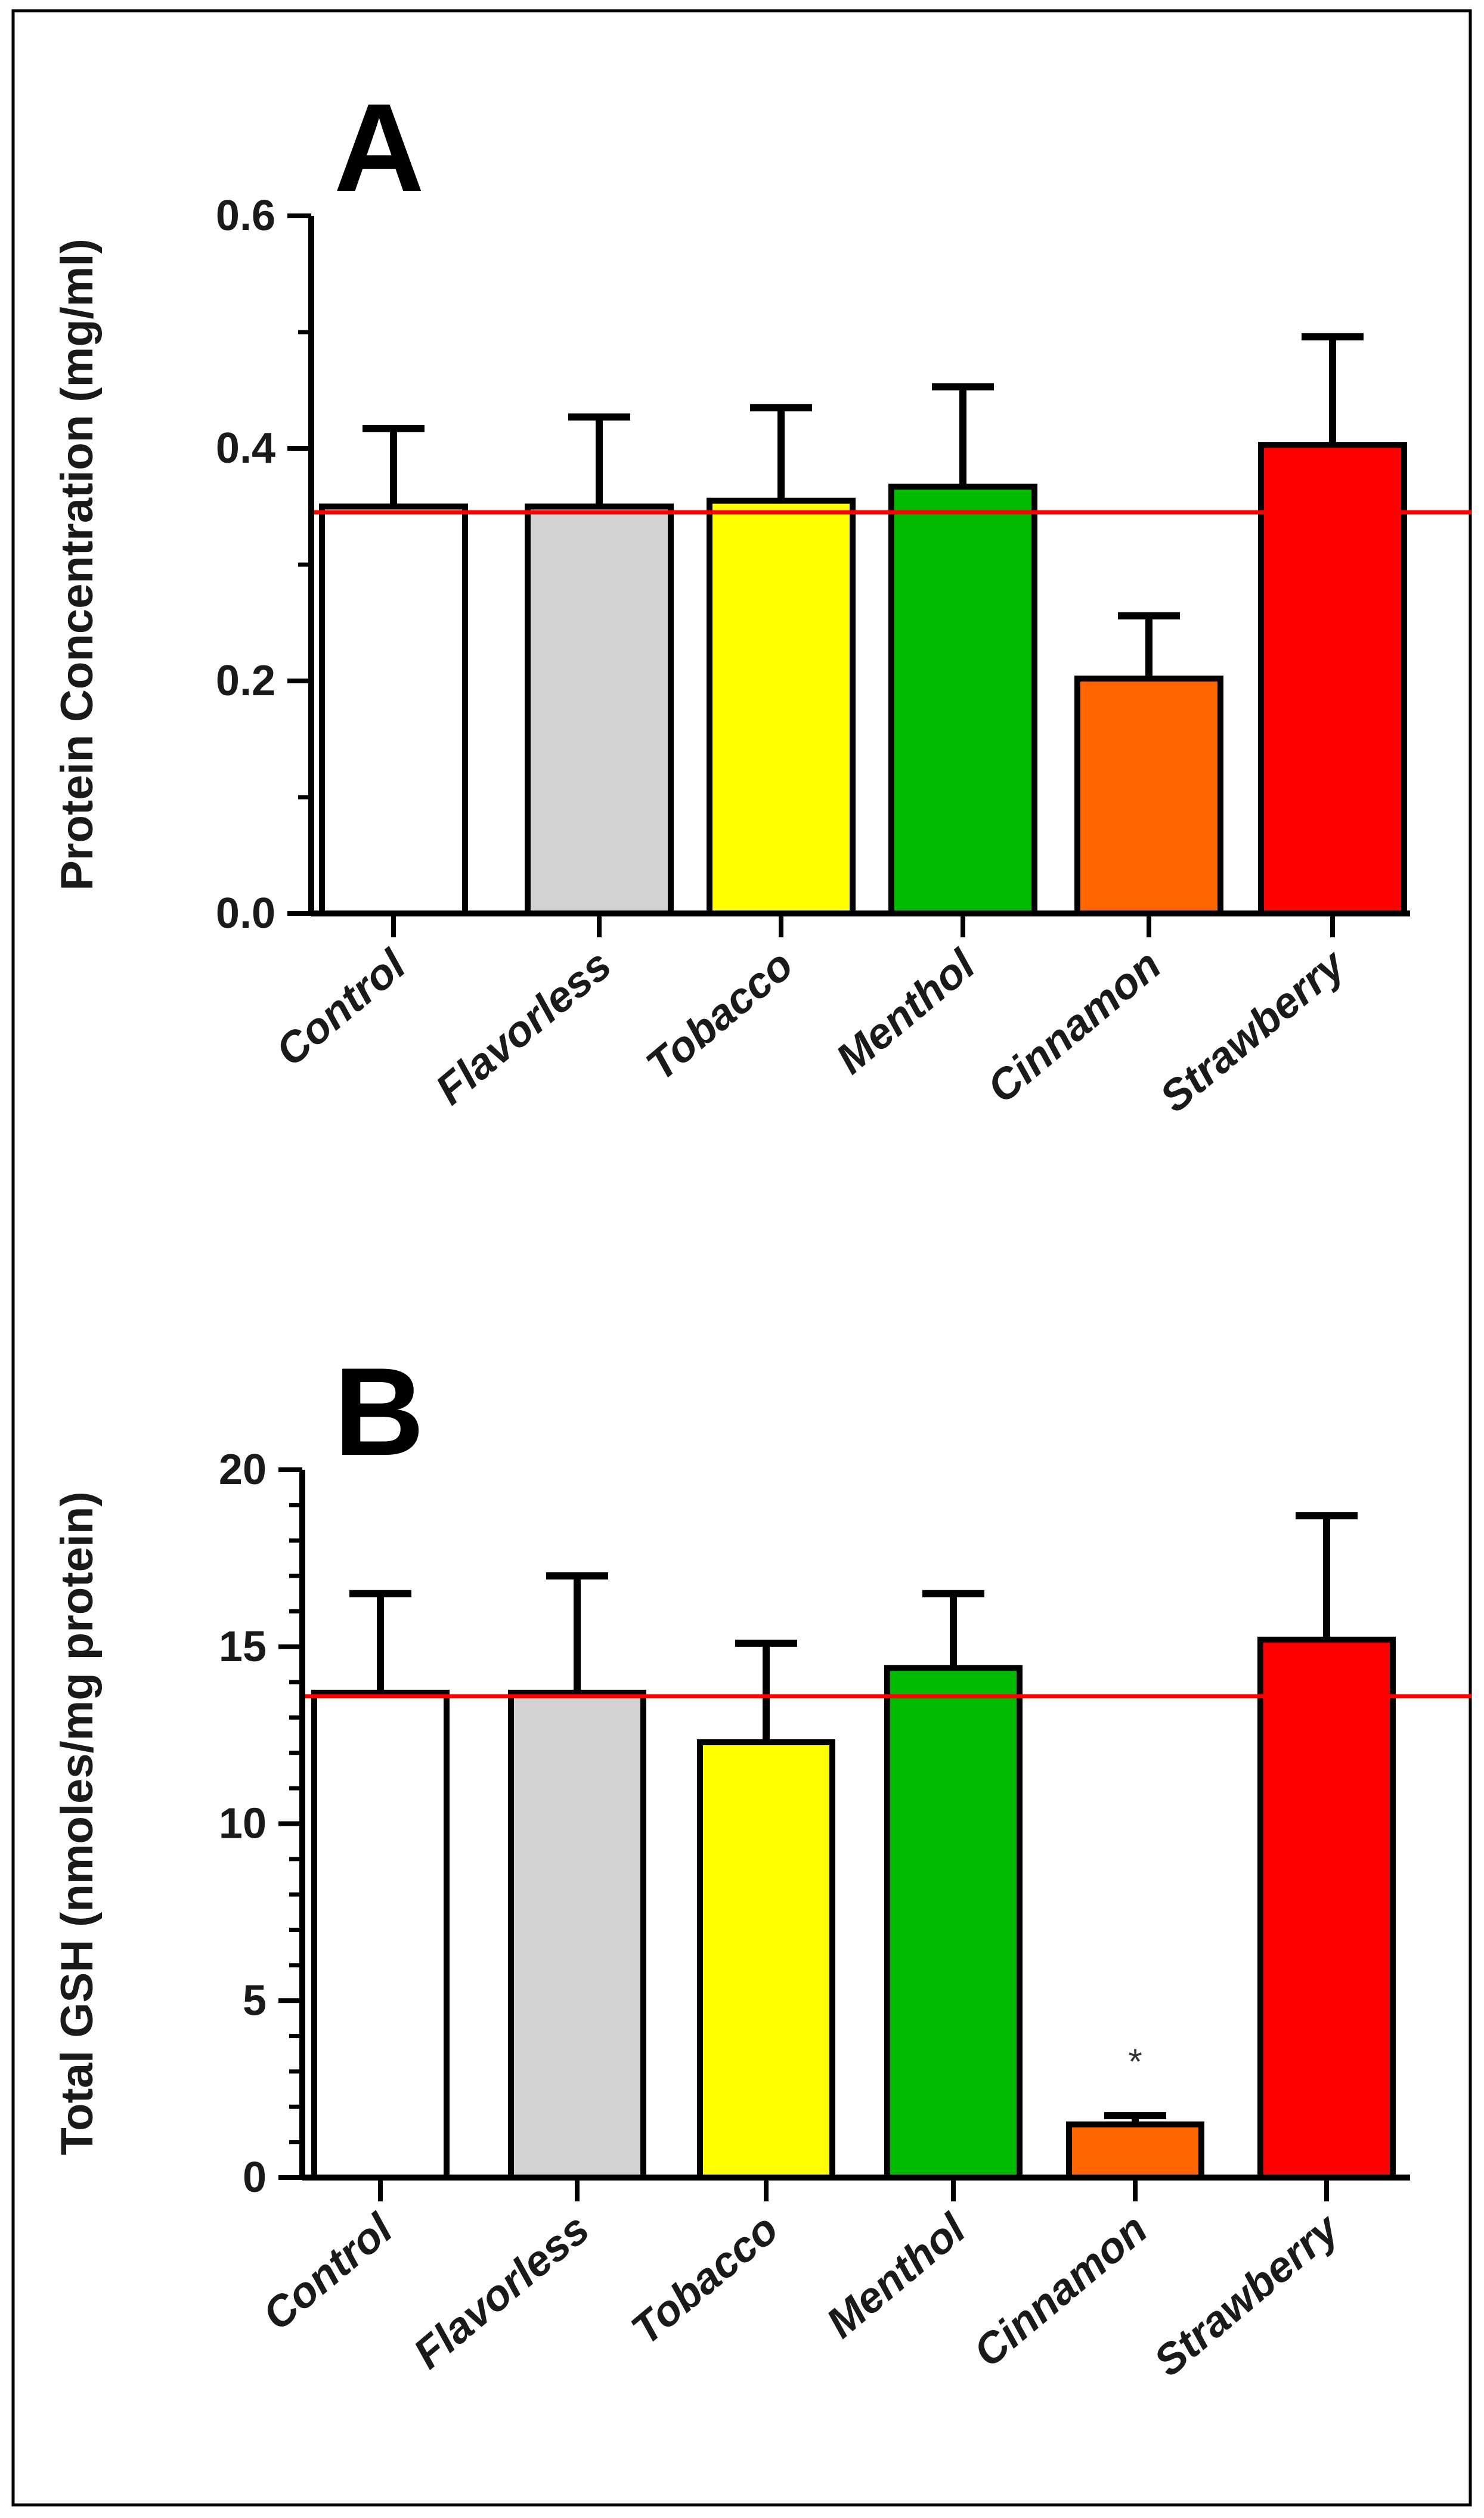 This screenshot has width=1484, height=2518. Describe the element at coordinates (782, 706) in the screenshot. I see `panel-a-bar-tobacco` at that location.